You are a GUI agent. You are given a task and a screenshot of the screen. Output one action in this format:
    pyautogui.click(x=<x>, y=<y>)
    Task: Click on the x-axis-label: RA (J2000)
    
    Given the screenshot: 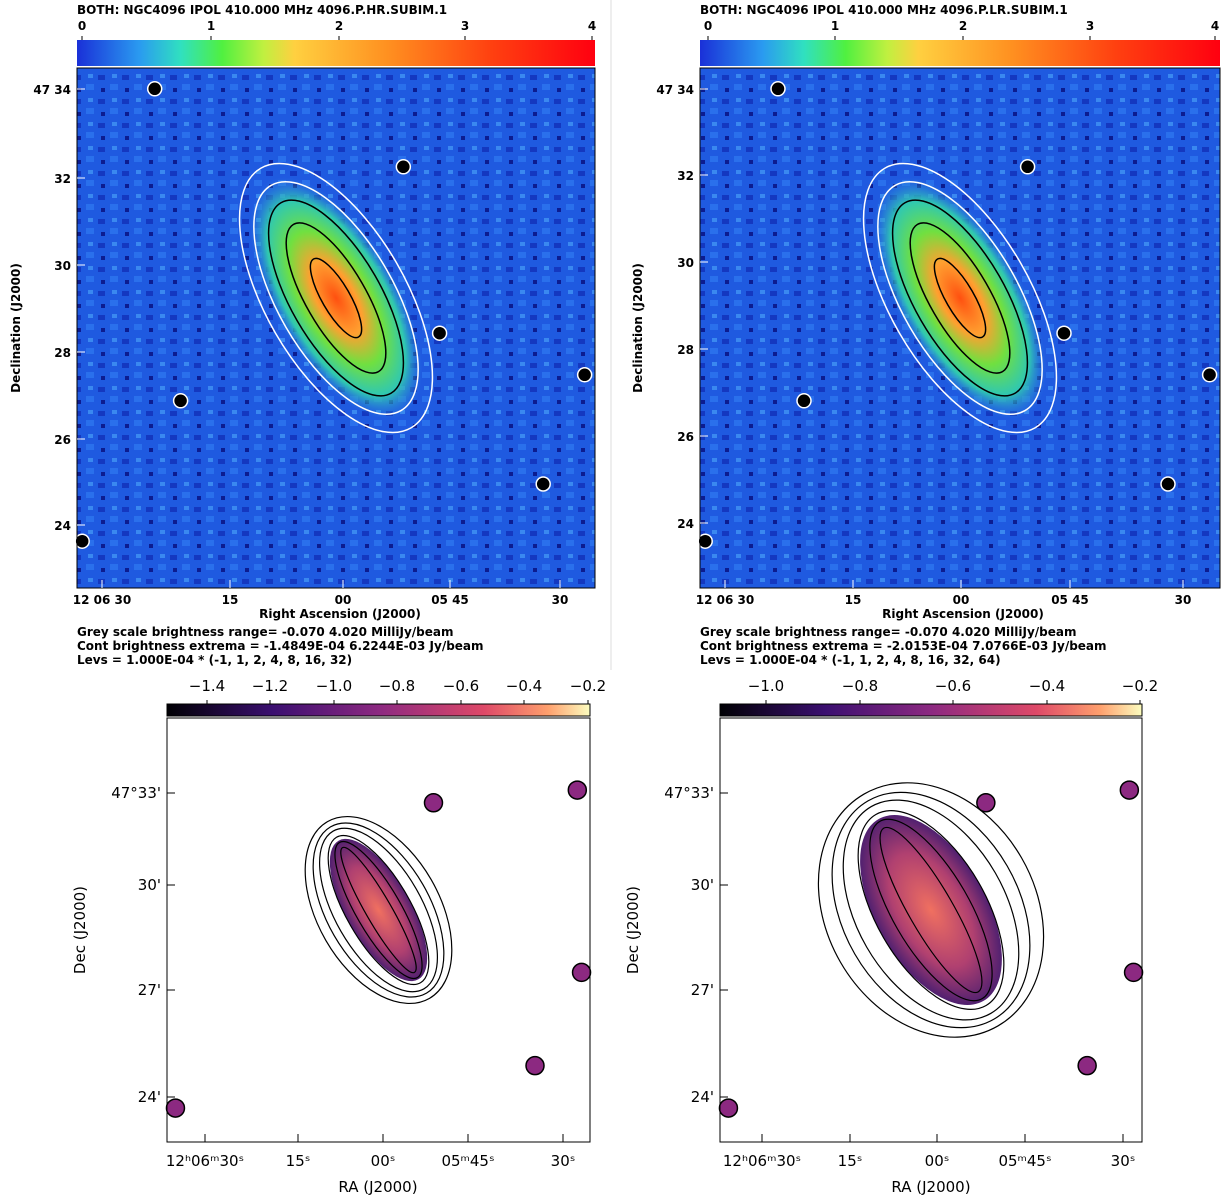 What is the action you would take?
    pyautogui.click(x=377, y=1187)
    